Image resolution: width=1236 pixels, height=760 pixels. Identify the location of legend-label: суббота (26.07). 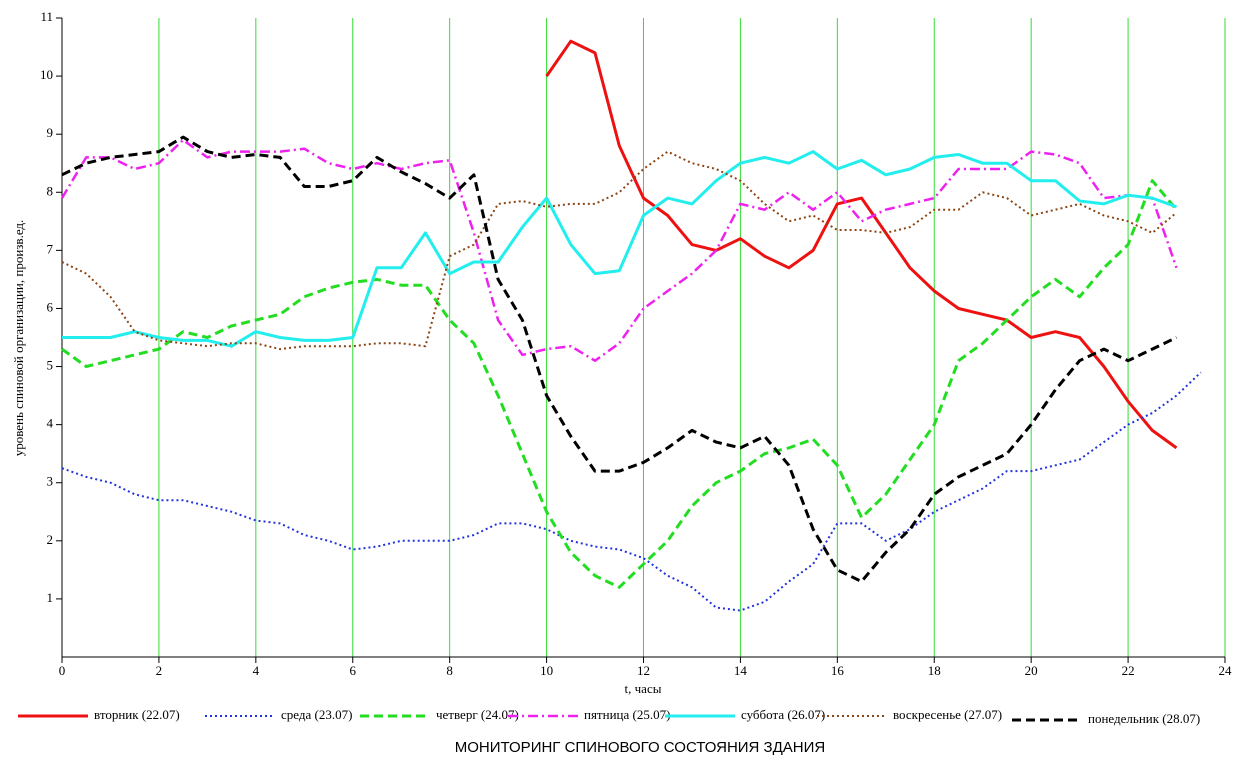
(783, 714).